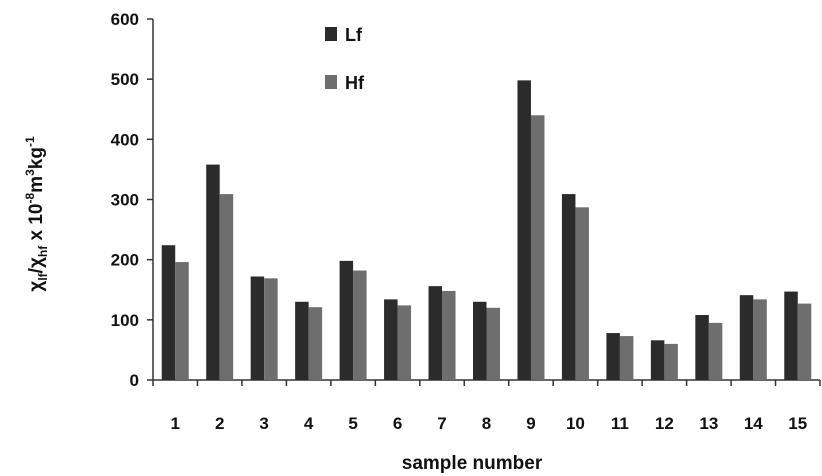  I want to click on x-tick-label: 7, so click(441, 423).